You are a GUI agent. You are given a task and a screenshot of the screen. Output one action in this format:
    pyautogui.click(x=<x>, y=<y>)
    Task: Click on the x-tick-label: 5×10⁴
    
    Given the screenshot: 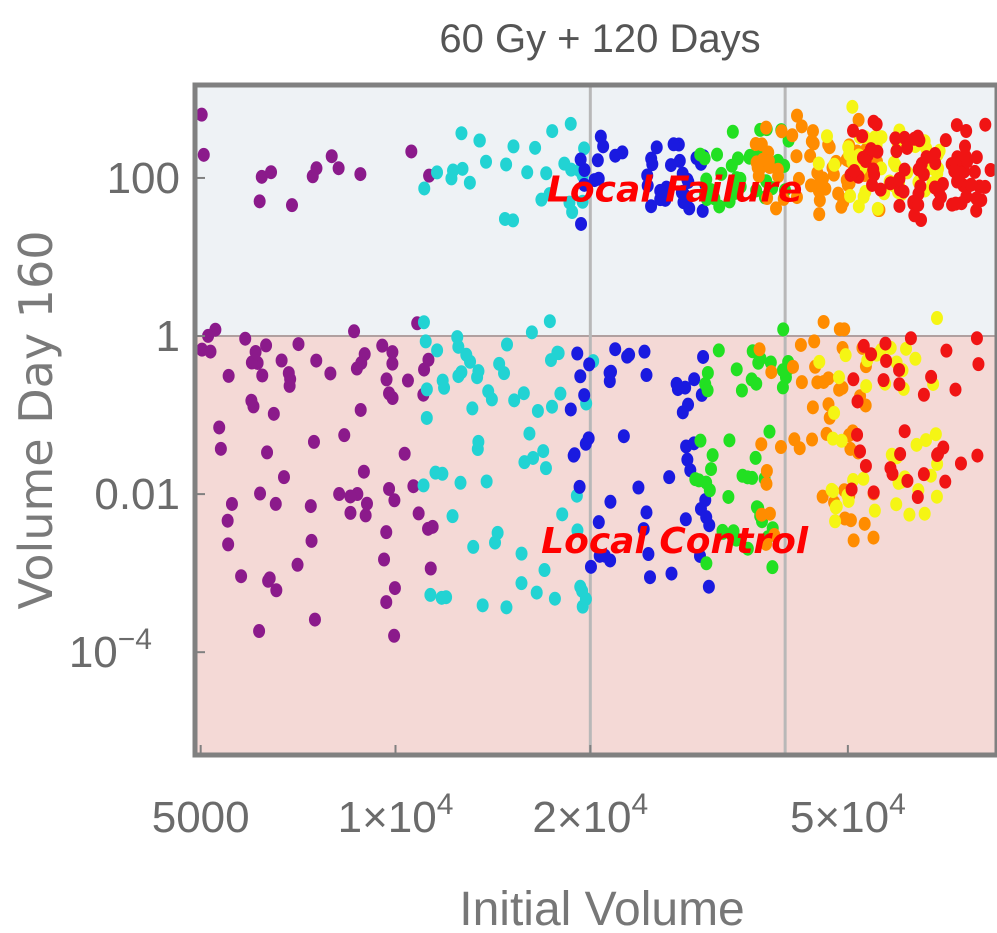 What is the action you would take?
    pyautogui.click(x=848, y=815)
    